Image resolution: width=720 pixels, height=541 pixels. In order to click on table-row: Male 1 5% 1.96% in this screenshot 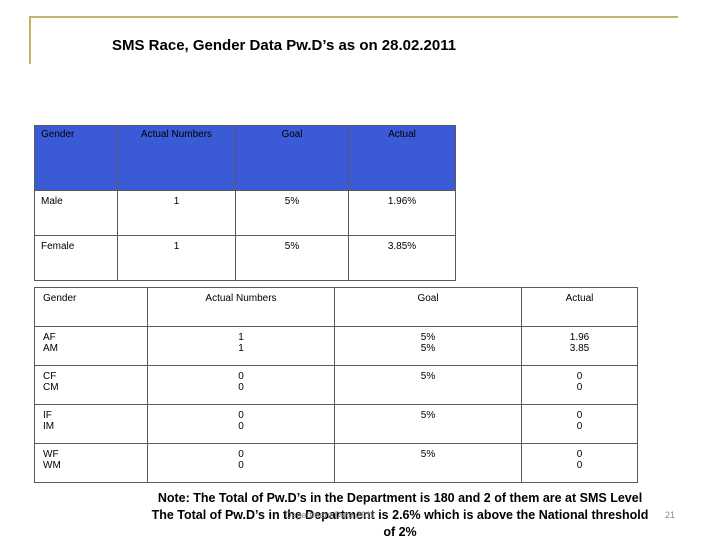, I will do `click(245, 213)`.